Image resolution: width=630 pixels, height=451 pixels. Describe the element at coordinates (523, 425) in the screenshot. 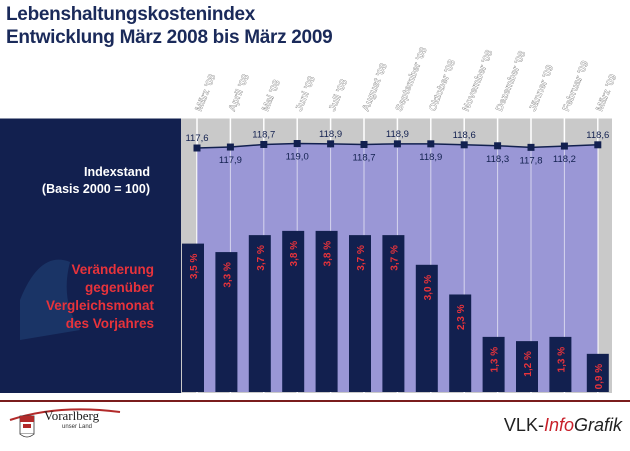

I see `brand-vlk: VLK-` at that location.